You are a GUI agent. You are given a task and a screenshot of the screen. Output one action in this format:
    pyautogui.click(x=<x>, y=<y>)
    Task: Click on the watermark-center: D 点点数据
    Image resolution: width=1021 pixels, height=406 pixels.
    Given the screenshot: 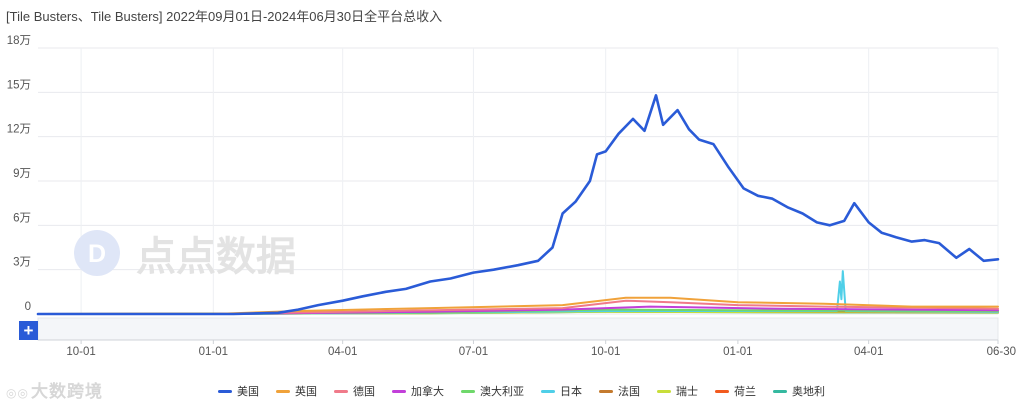 What is the action you would take?
    pyautogui.click(x=185, y=255)
    